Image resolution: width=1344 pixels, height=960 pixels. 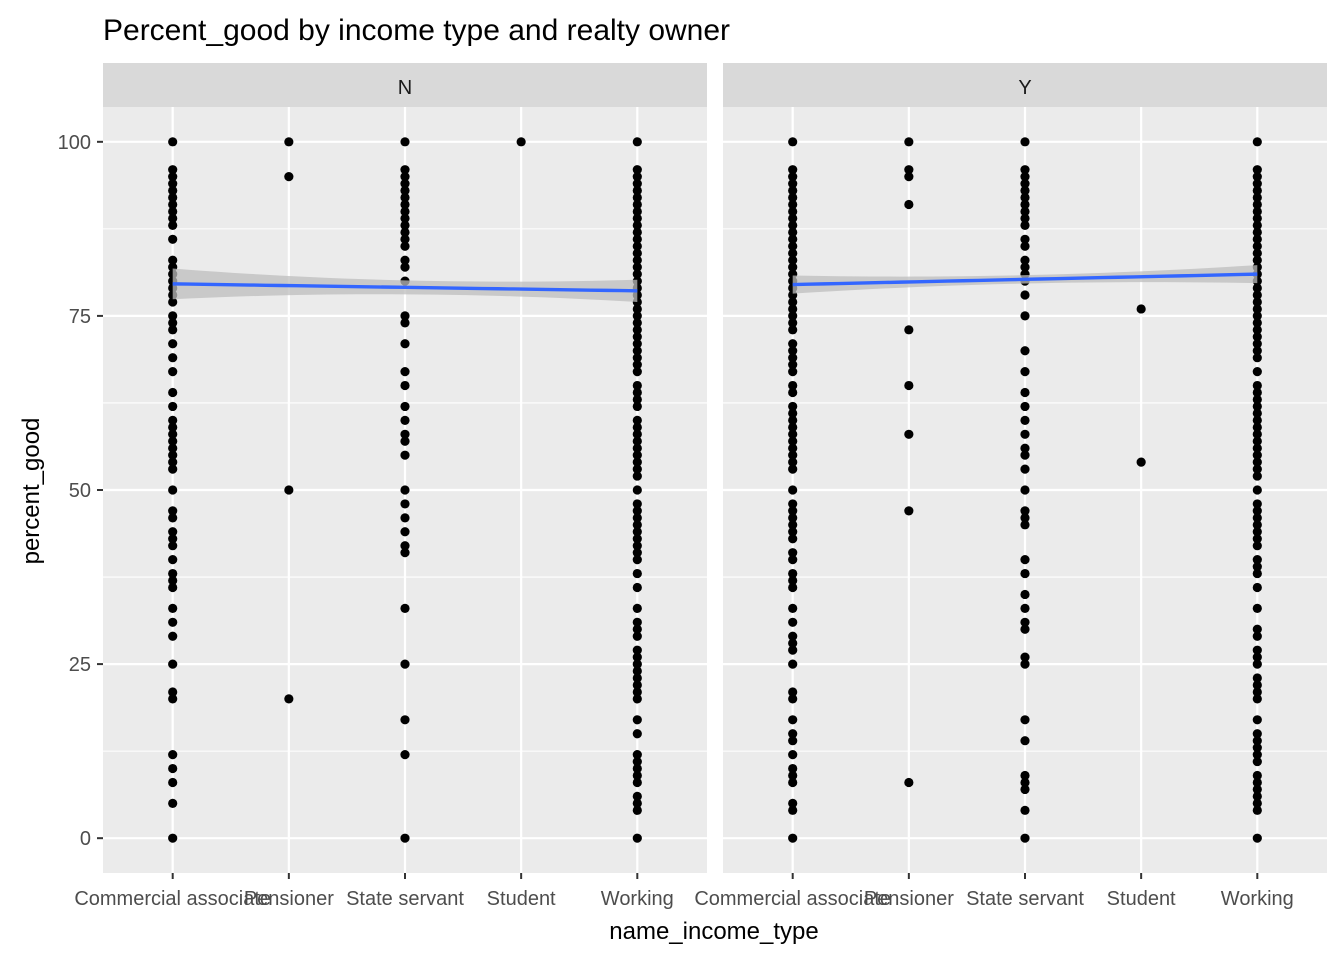 I want to click on data-point-student, so click(x=521, y=142).